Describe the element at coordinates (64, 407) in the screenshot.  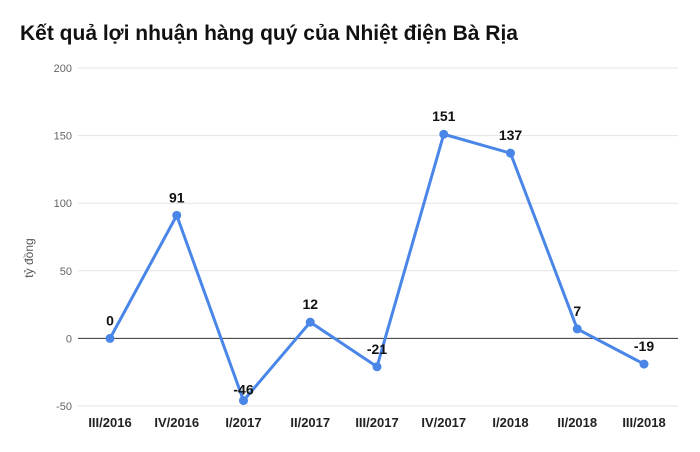
I see `y-tick-label: -50` at that location.